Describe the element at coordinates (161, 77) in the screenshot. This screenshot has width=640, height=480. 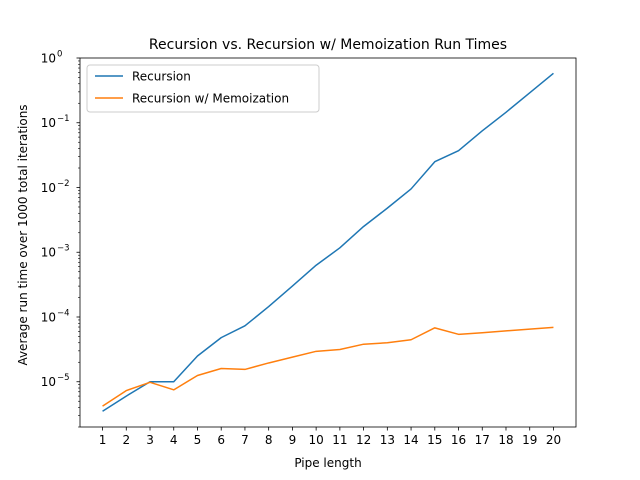
I see `legend-label-0: Recursion` at that location.